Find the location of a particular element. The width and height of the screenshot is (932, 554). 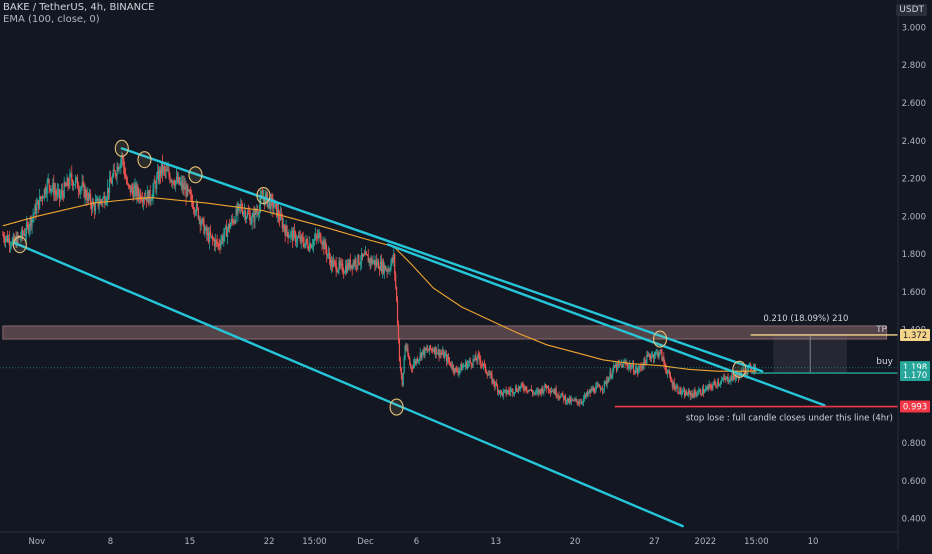

currency-label: USDT is located at coordinates (911, 10).